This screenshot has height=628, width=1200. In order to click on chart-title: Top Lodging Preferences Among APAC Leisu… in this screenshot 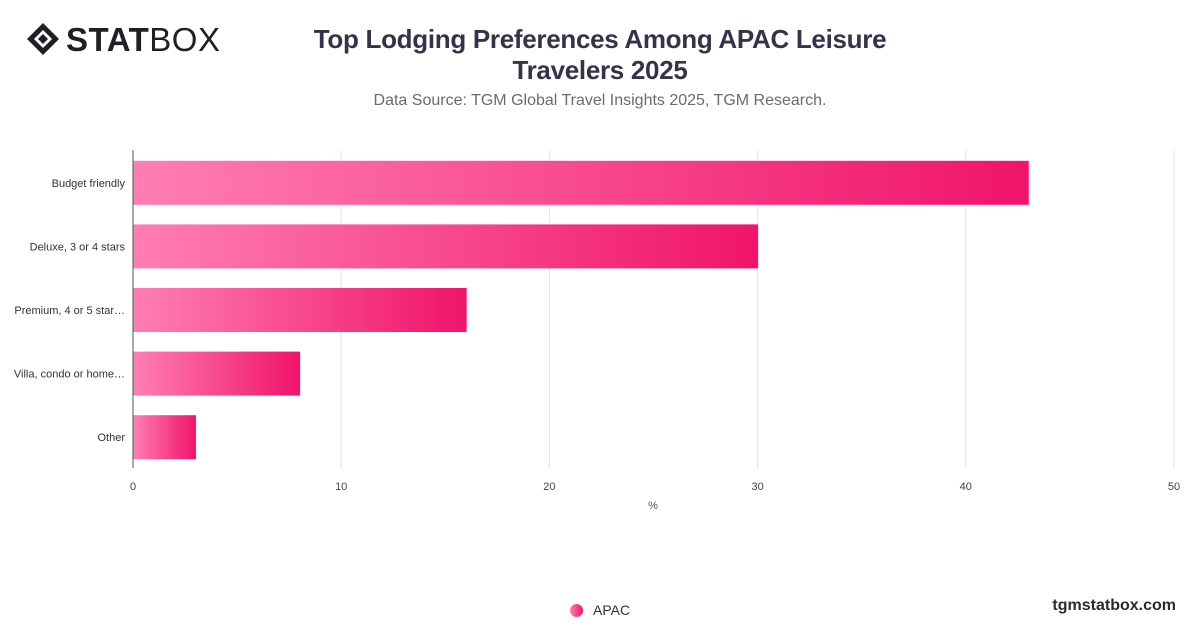, I will do `click(600, 54)`.